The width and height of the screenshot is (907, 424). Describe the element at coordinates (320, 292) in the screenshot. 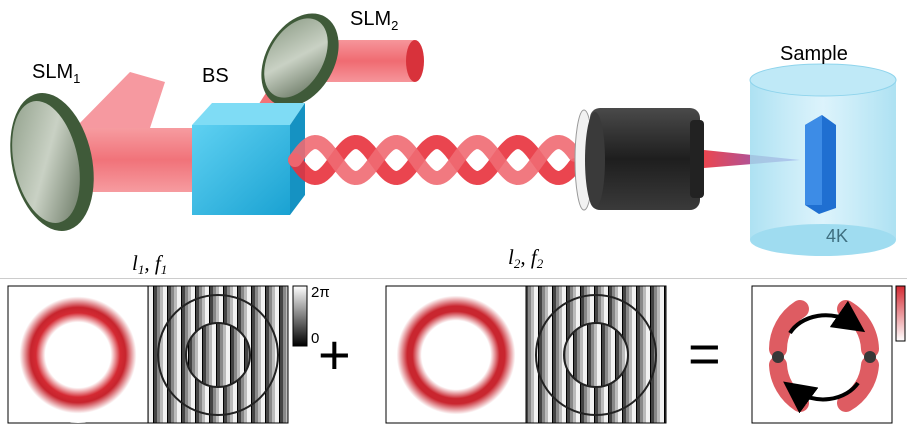

I see `colorbar-max-label: 2π` at that location.